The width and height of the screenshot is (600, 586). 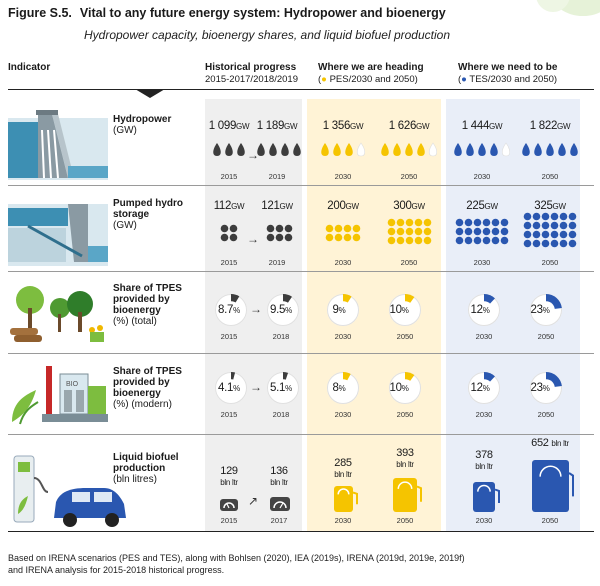 What do you see at coordinates (399, 388) in the screenshot?
I see `biomodern-heading-2050: 10%` at bounding box center [399, 388].